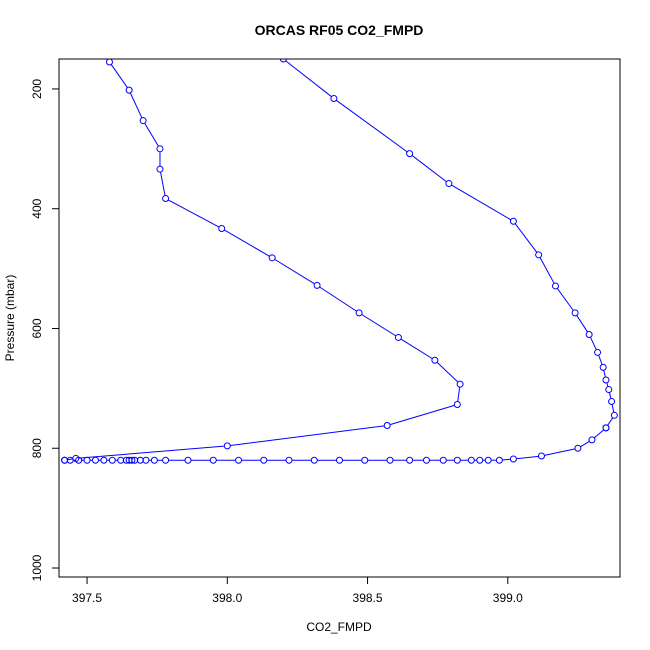  I want to click on chart-title: ORCAS RF05 CO2_FMPD, so click(339, 30).